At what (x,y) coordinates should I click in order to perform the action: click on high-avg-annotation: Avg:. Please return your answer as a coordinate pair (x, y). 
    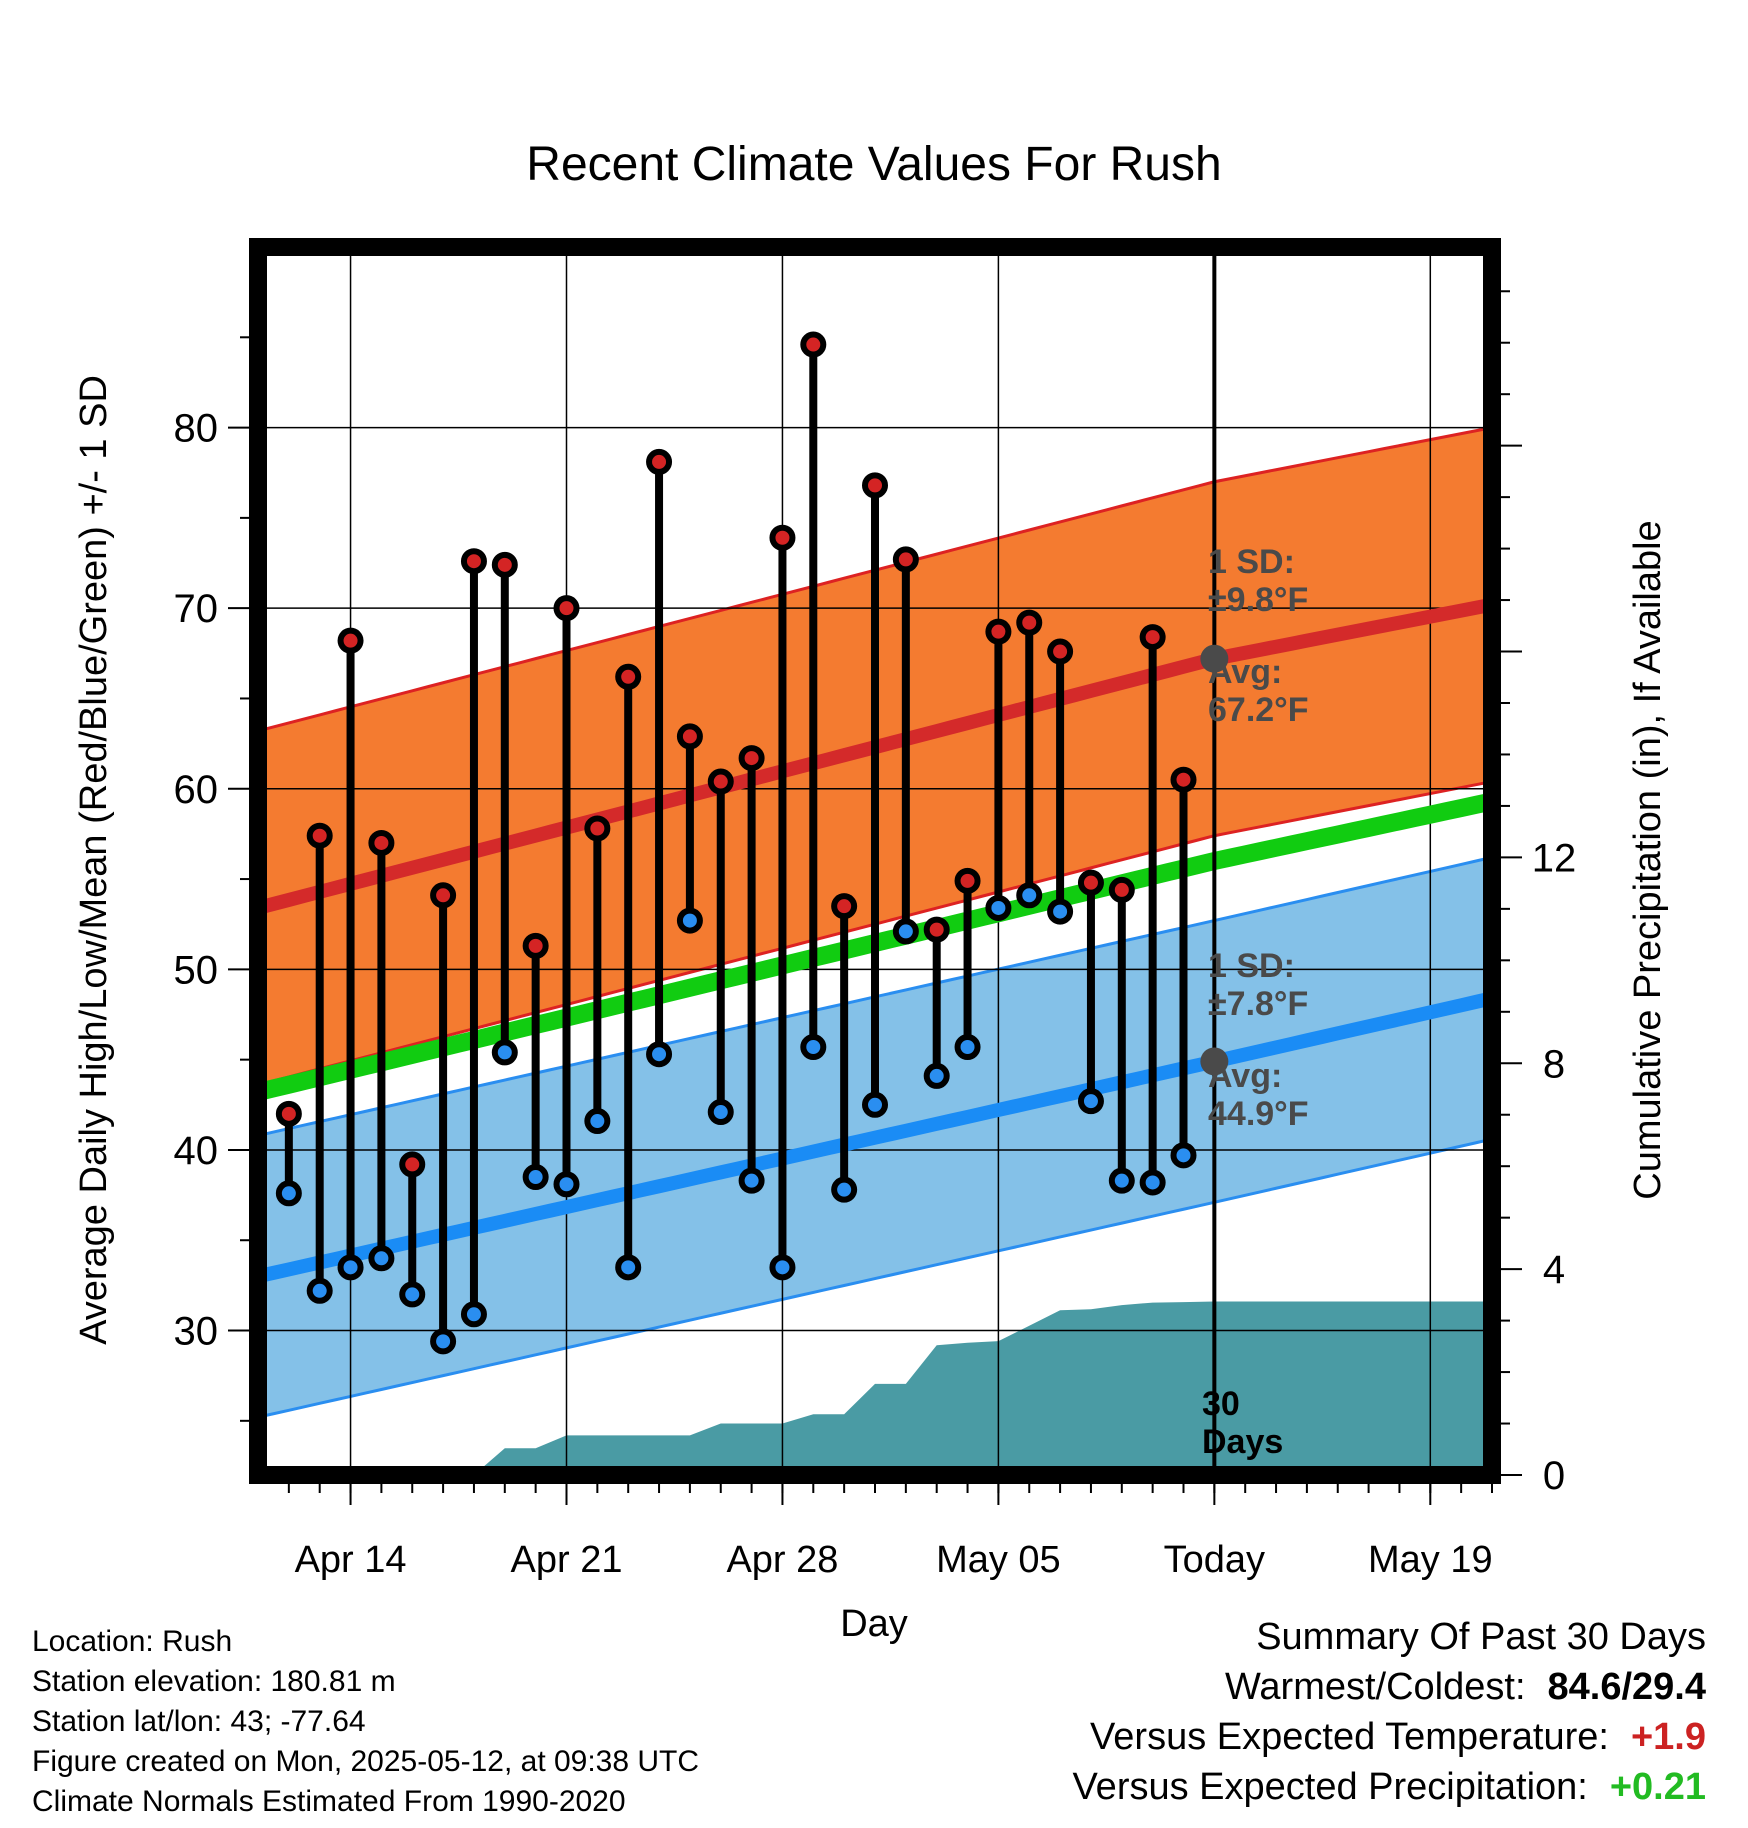
    Looking at the image, I should click on (1245, 672).